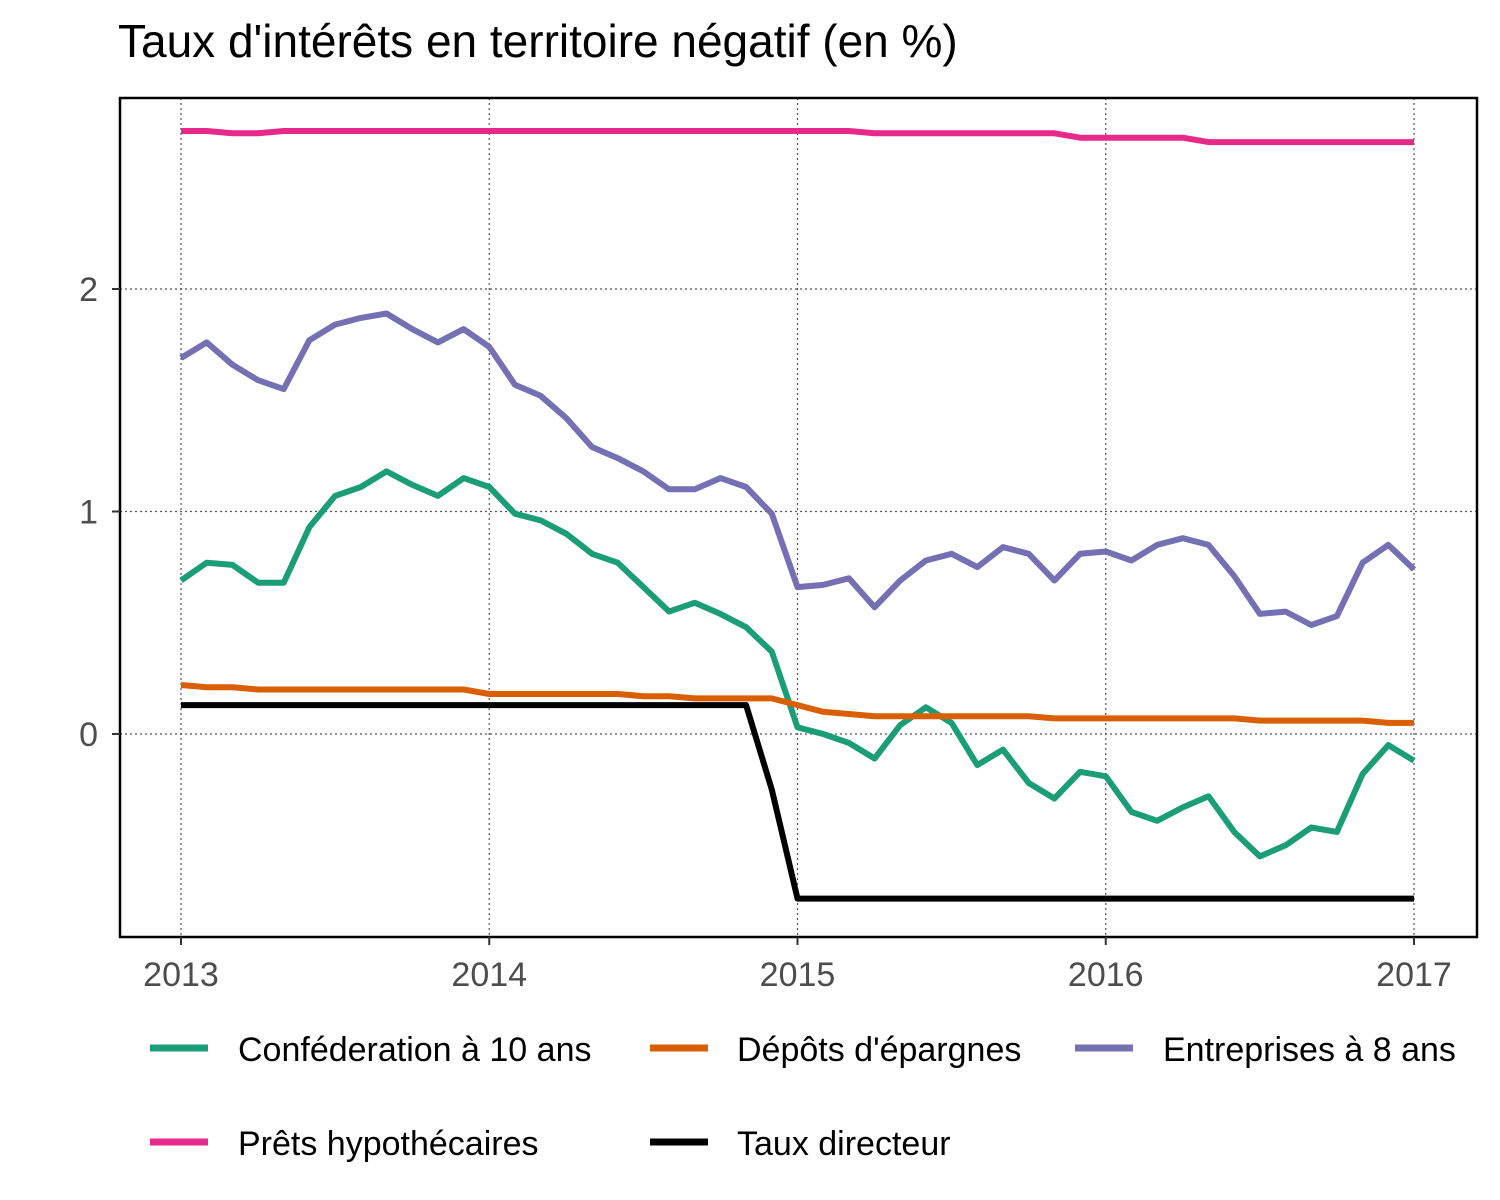  I want to click on series-line-prets-hypothecaires, so click(797, 137).